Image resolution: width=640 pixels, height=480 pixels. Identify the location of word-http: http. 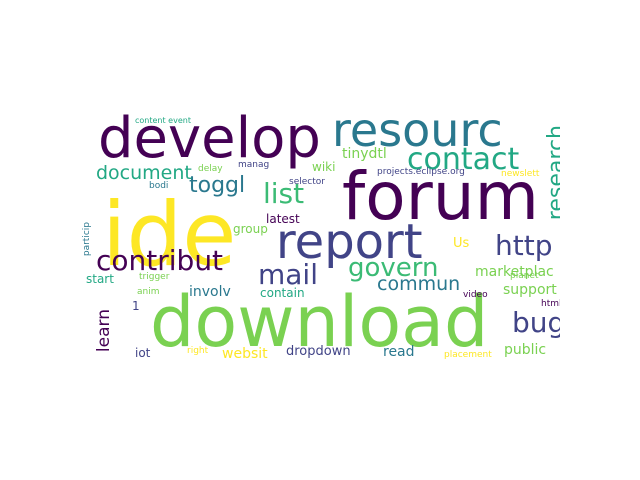
(524, 245).